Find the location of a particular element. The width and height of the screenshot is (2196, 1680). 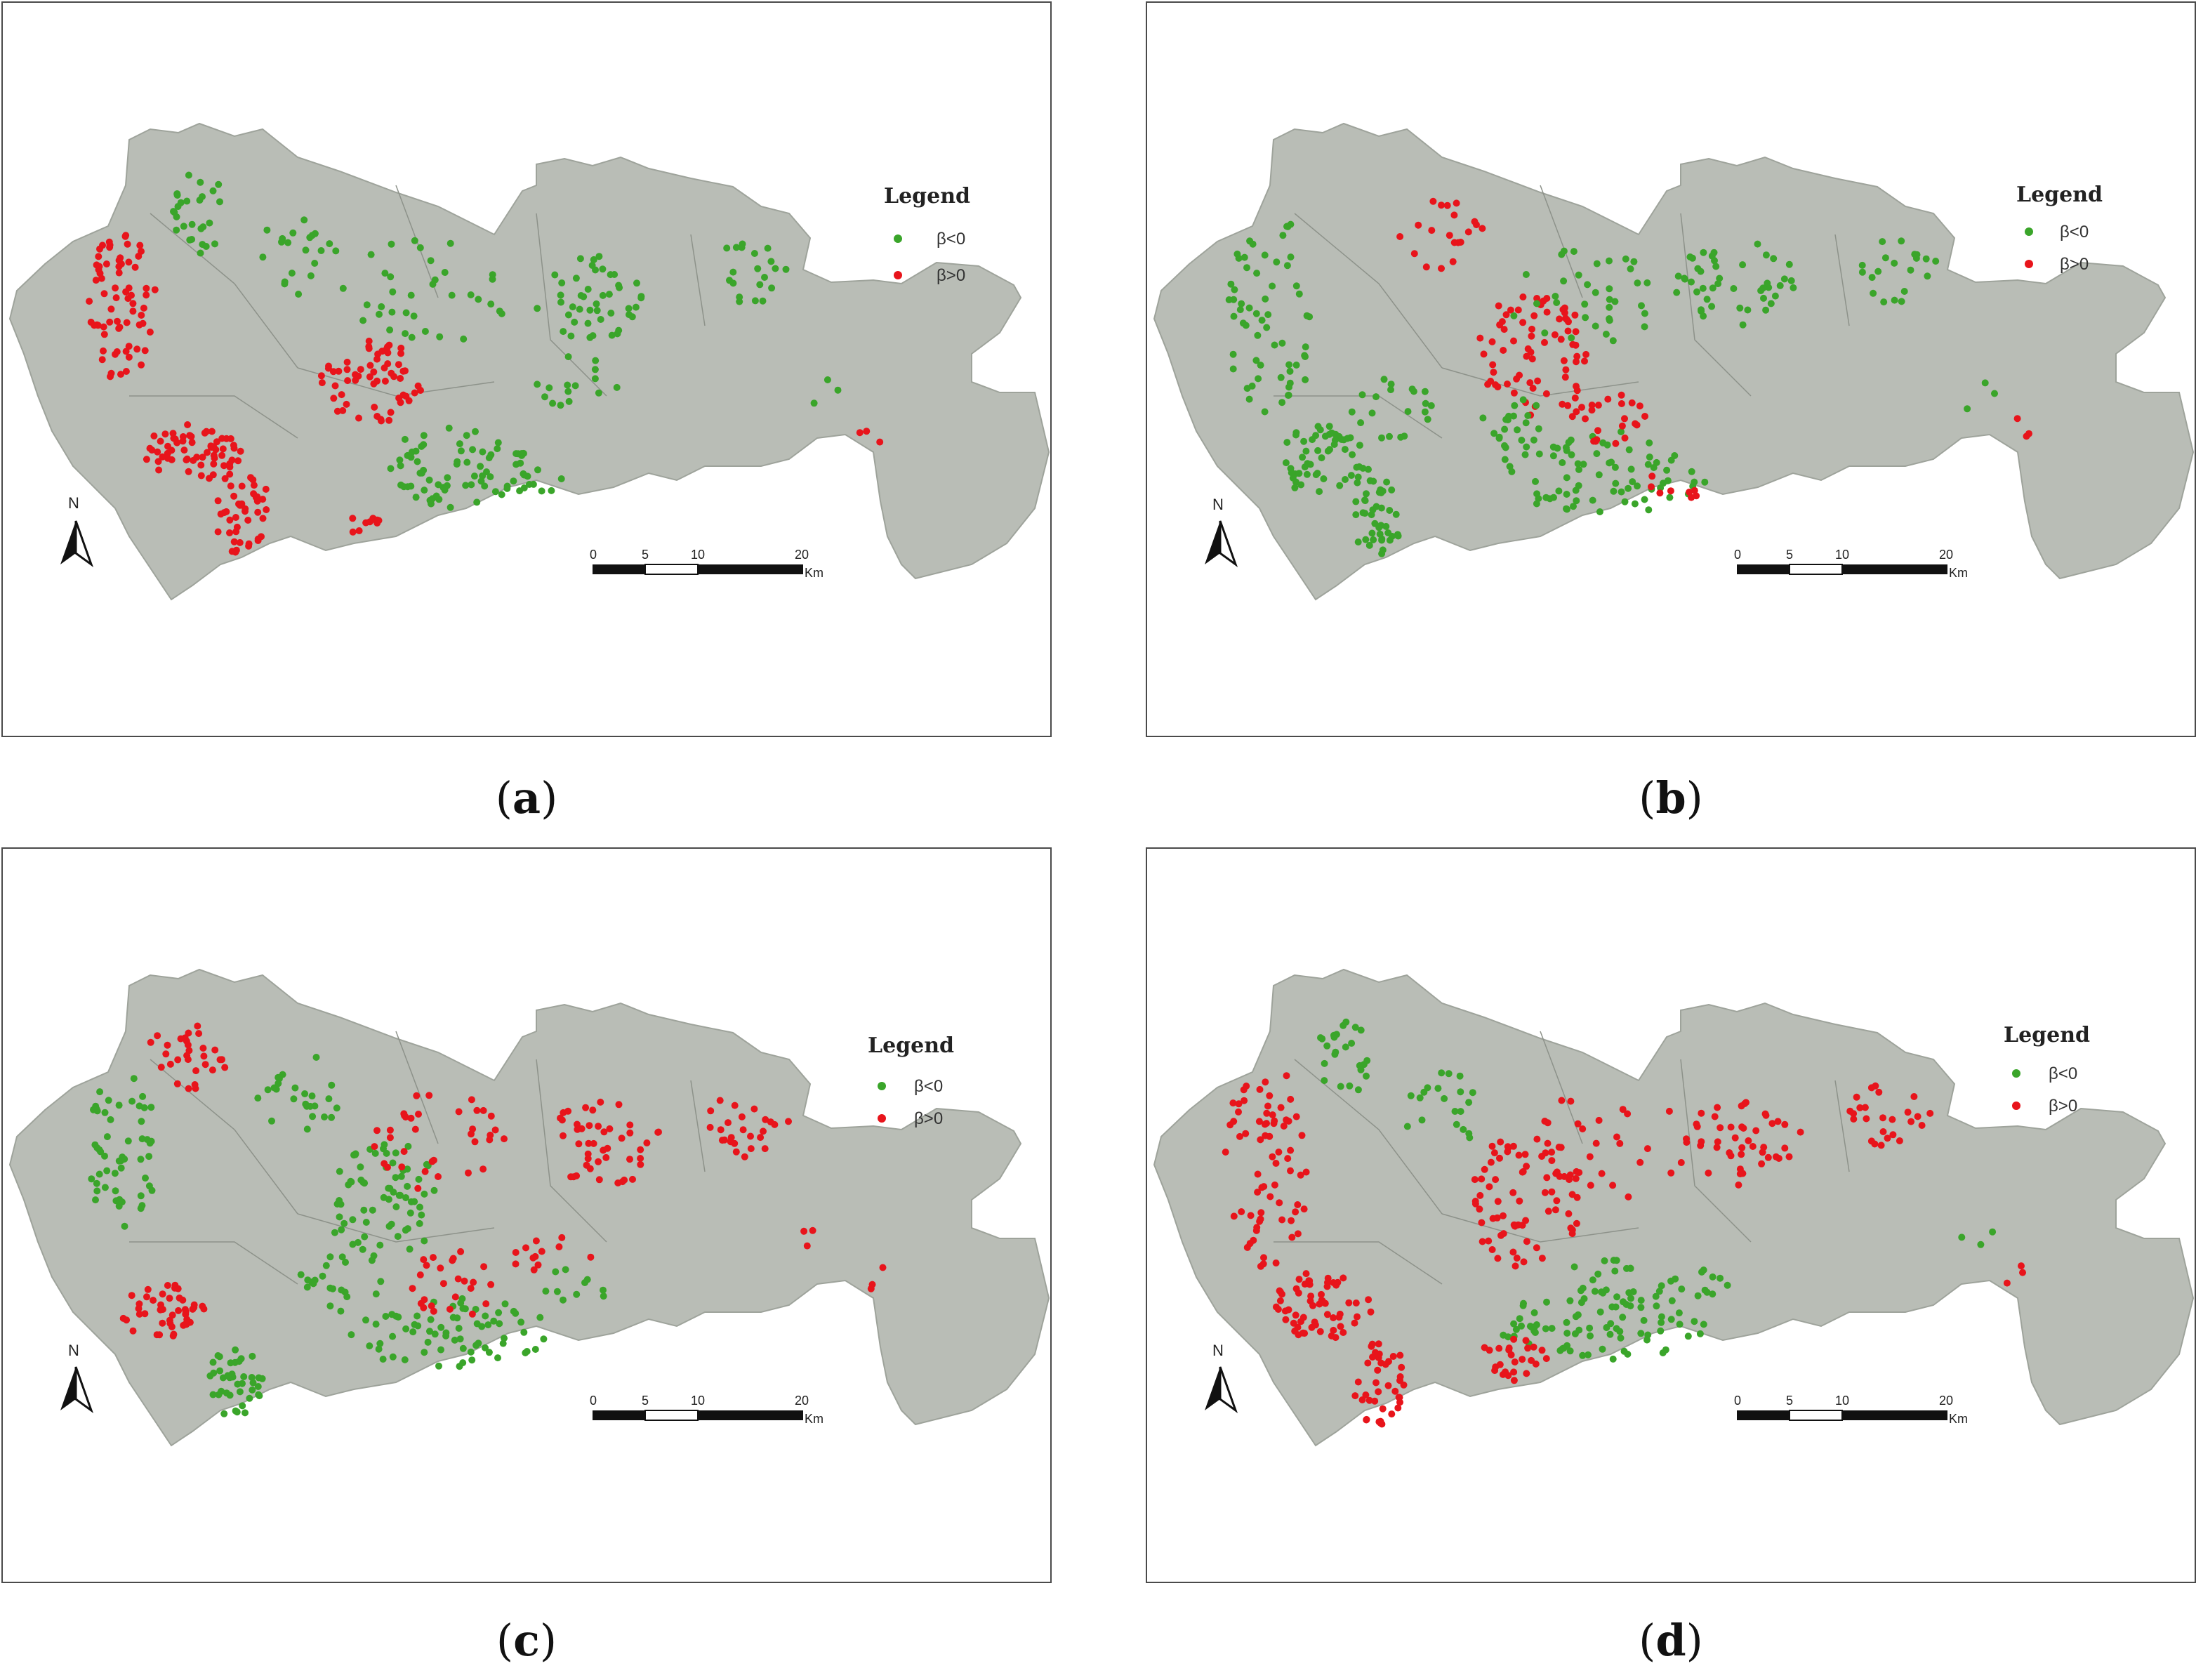

legend-c: Legend β<0 β>0 is located at coordinates (911, 1081).